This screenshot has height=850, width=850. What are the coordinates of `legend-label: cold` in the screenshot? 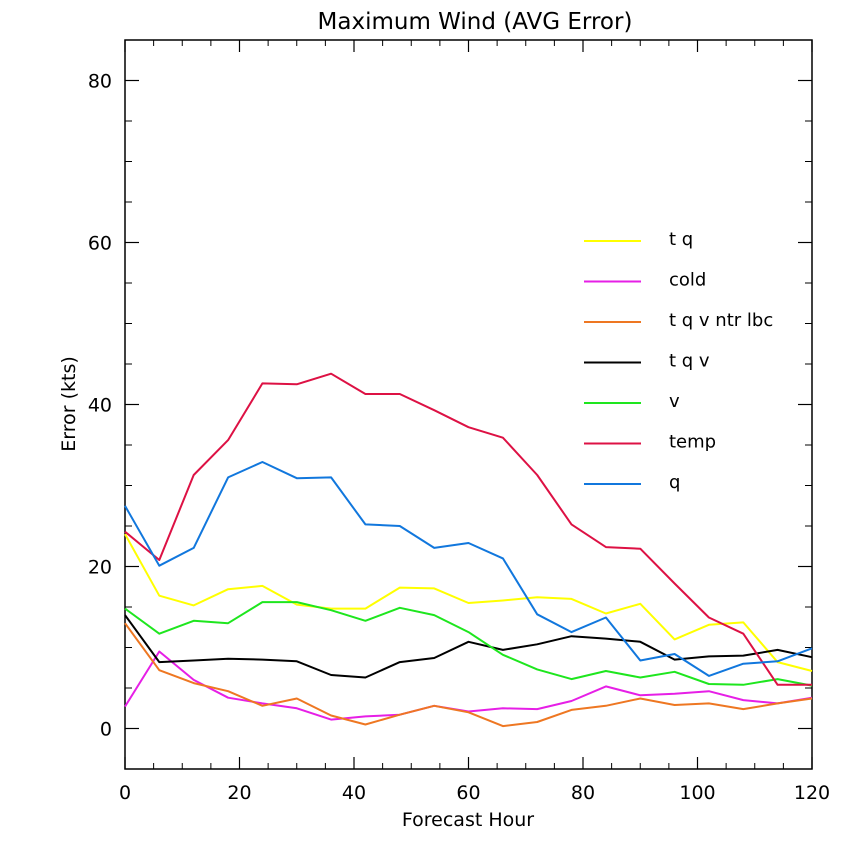 It's located at (687, 280).